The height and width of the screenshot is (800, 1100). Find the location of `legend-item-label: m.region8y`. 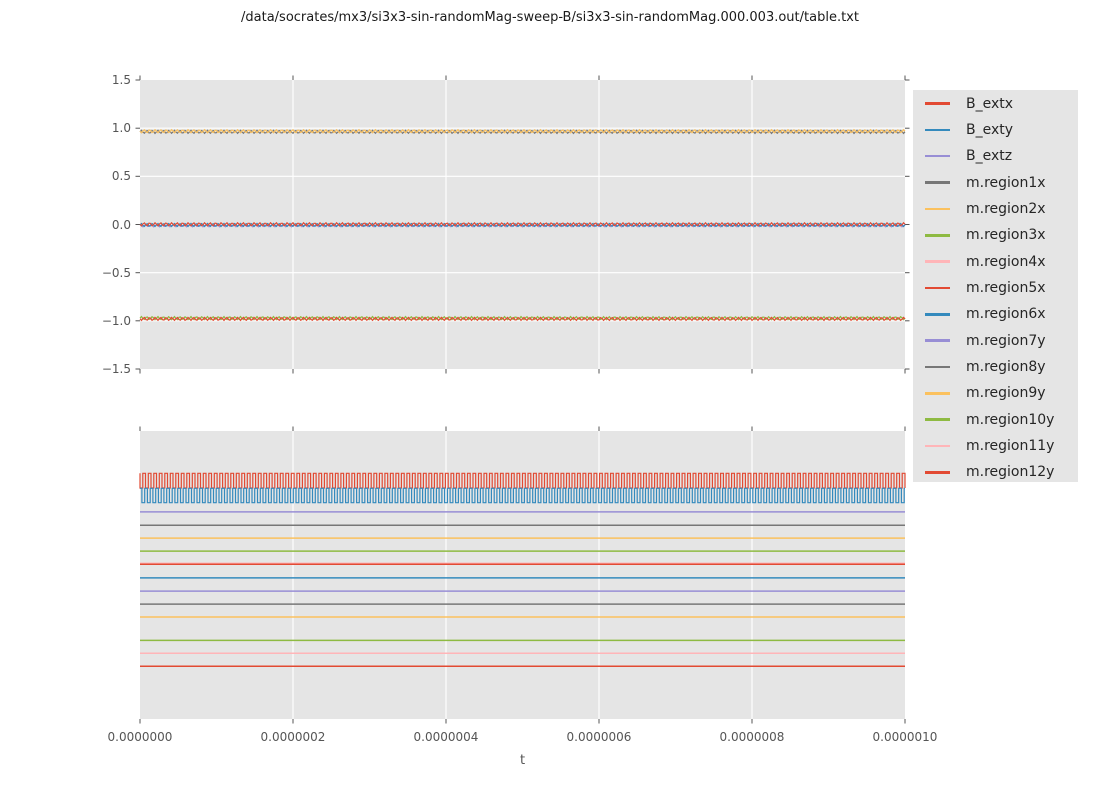

legend-item-label: m.region8y is located at coordinates (1006, 367).